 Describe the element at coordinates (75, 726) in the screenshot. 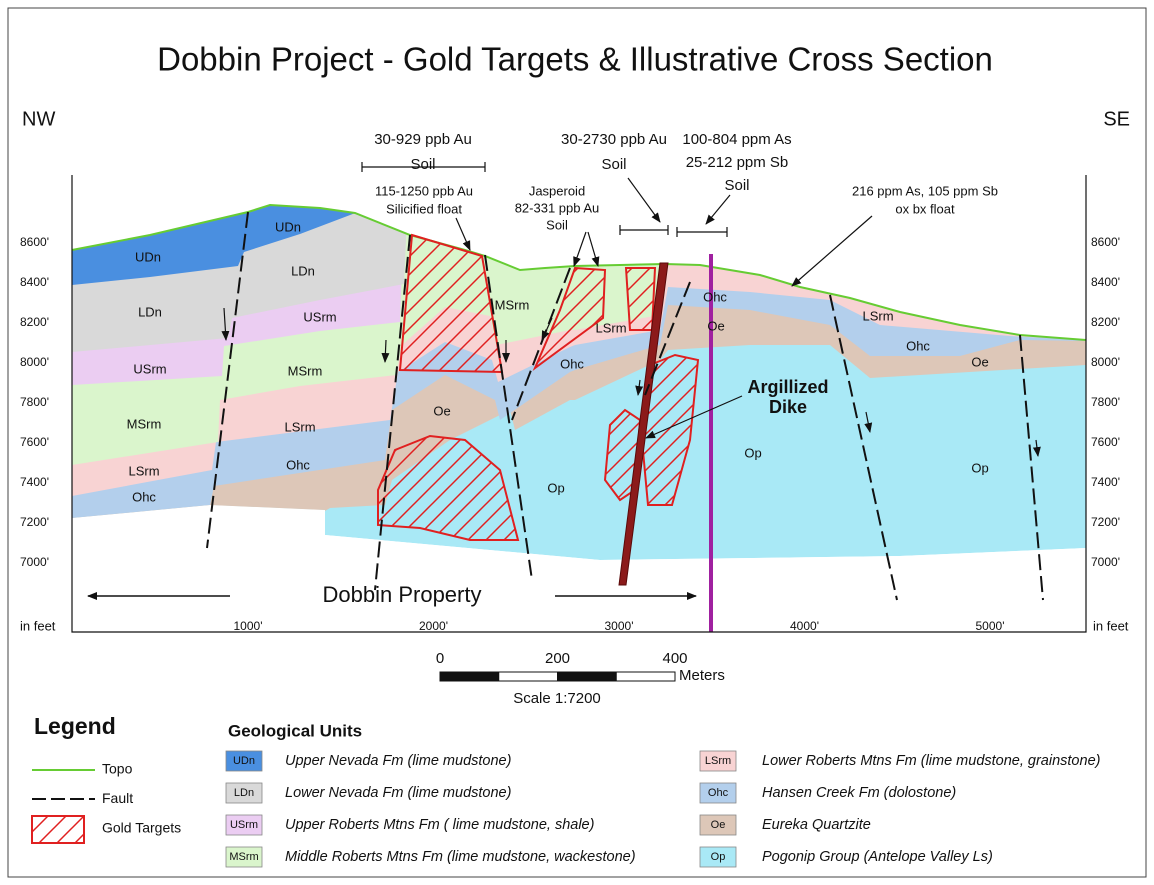

I see `legend-title: Legend` at that location.